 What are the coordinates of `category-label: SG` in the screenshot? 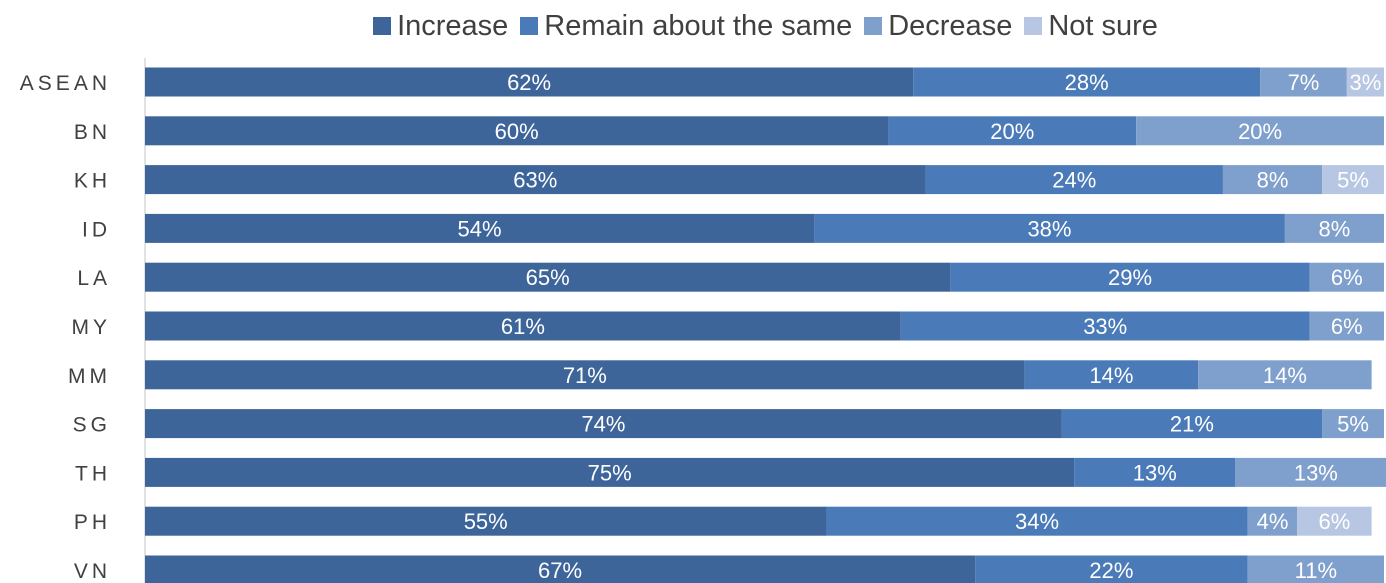 It's located at (92, 425).